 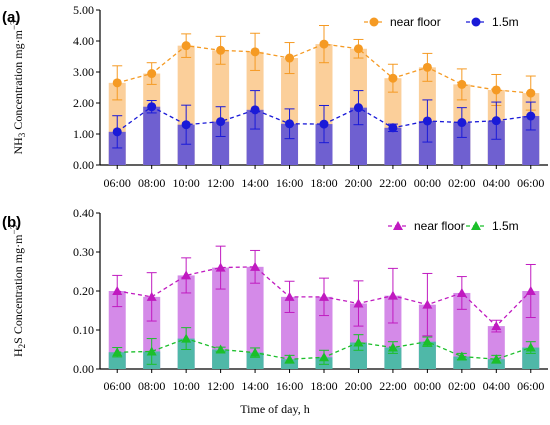 I want to click on y-tick-label: 0.40, so click(x=83, y=213).